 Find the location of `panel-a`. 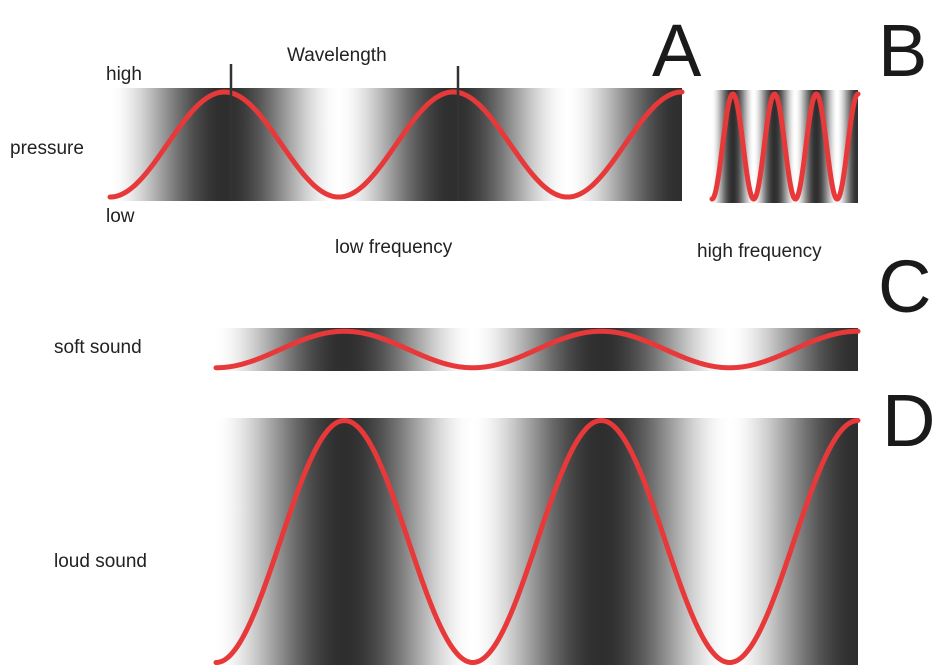

panel-a is located at coordinates (396, 132).